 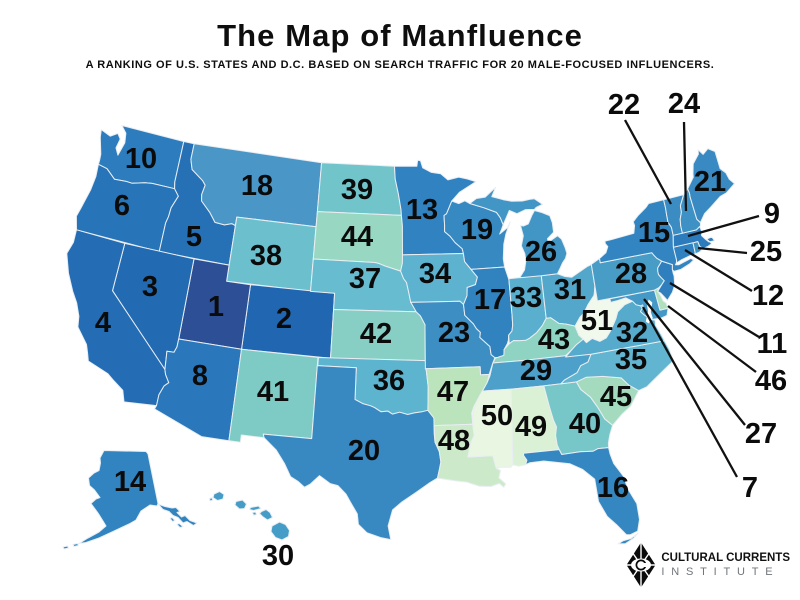 I want to click on rank-label-az: 8, so click(x=200, y=376).